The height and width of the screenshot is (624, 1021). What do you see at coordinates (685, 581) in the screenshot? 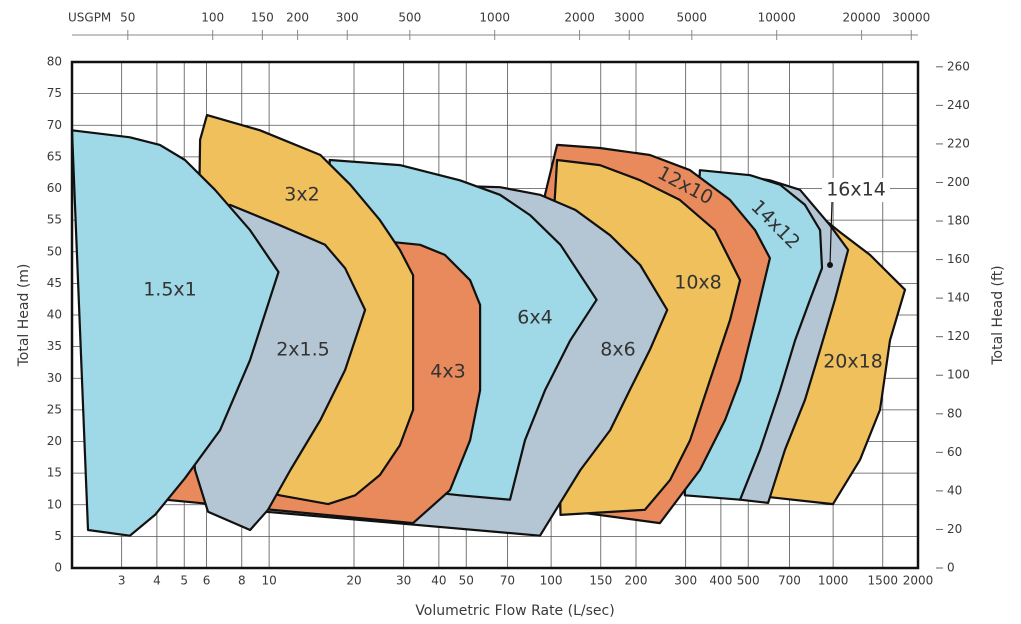
I see `x-tick-label: 300` at bounding box center [685, 581].